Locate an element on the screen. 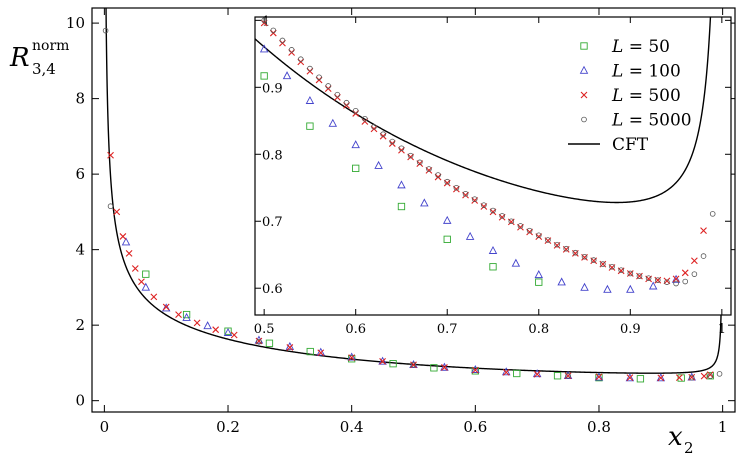 Image resolution: width=756 pixels, height=465 pixels. x-axis-label: x is located at coordinates (675, 437).